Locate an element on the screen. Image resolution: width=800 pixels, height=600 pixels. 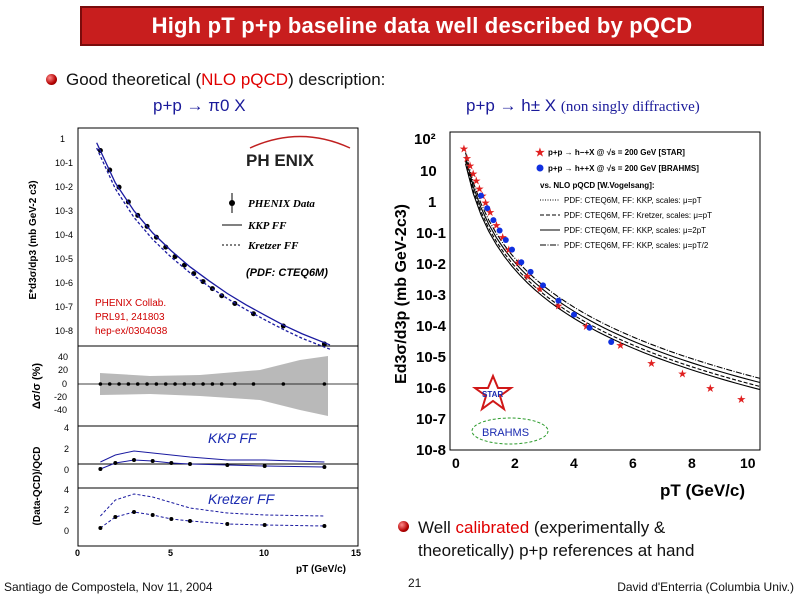
bullet2-line1: Well calibrated (experimentally & is located at coordinates (556, 527).